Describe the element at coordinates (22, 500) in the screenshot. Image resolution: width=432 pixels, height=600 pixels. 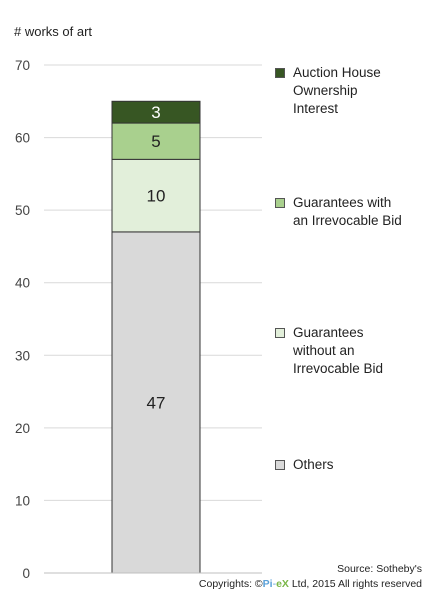
I see `y-tick-label: 10` at that location.